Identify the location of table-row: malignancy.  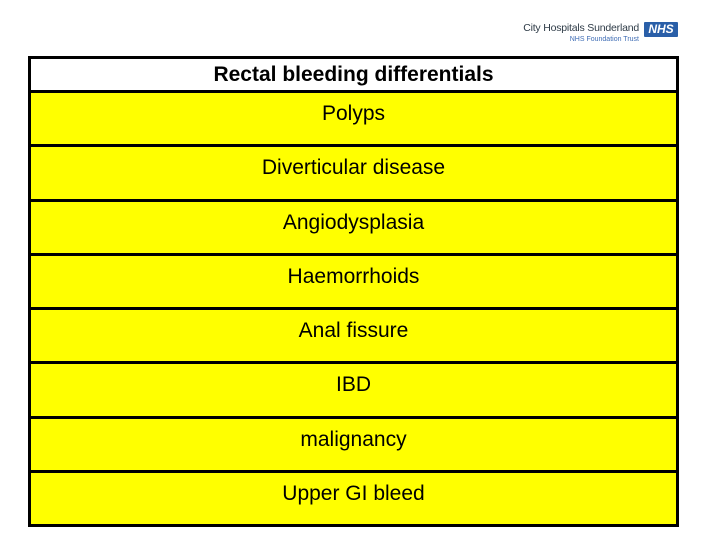
(353, 442).